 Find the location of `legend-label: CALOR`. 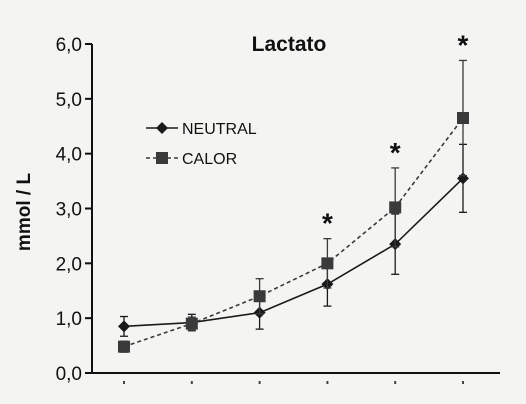

legend-label: CALOR is located at coordinates (209, 159).